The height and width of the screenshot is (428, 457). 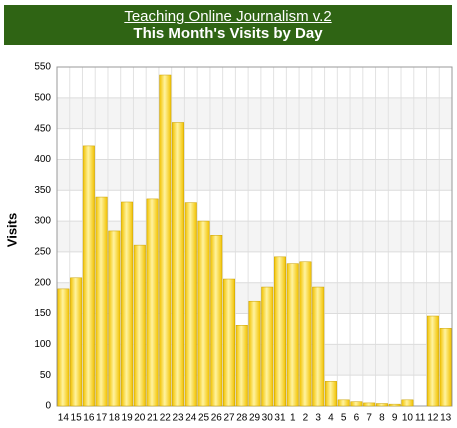 What do you see at coordinates (369, 418) in the screenshot?
I see `x-tick-label: 7` at bounding box center [369, 418].